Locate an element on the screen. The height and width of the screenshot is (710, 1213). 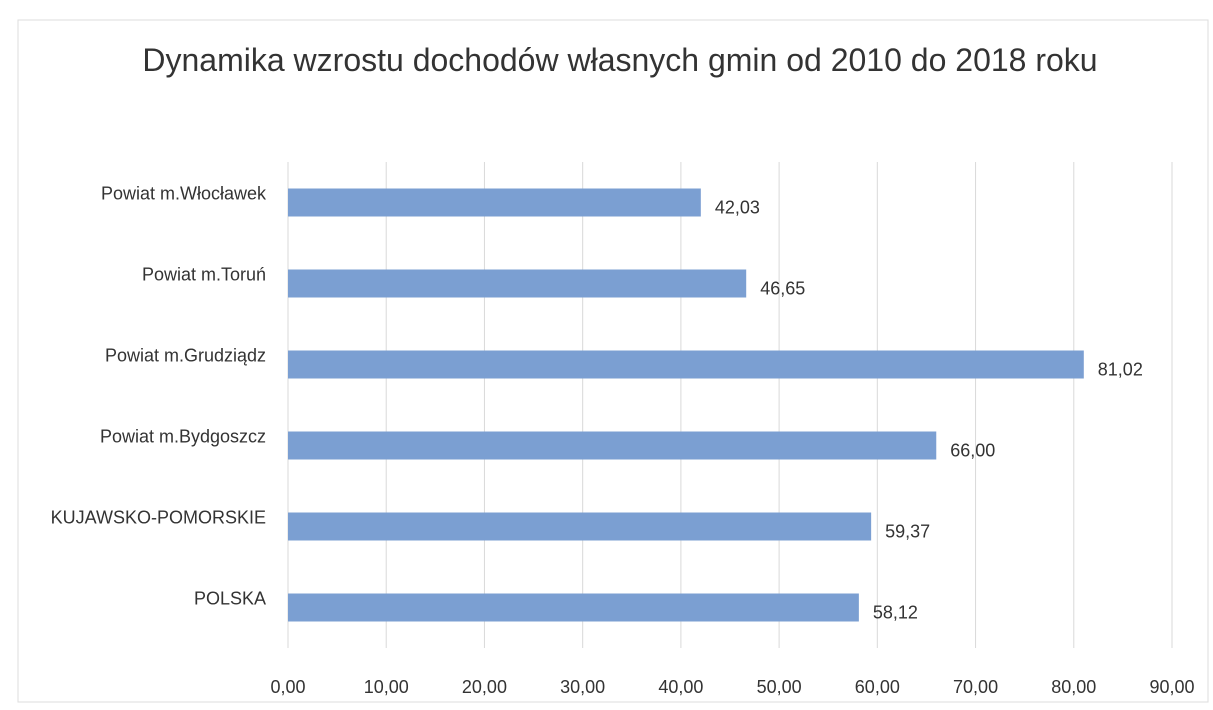
x-tick-label: 80,00 is located at coordinates (1073, 687).